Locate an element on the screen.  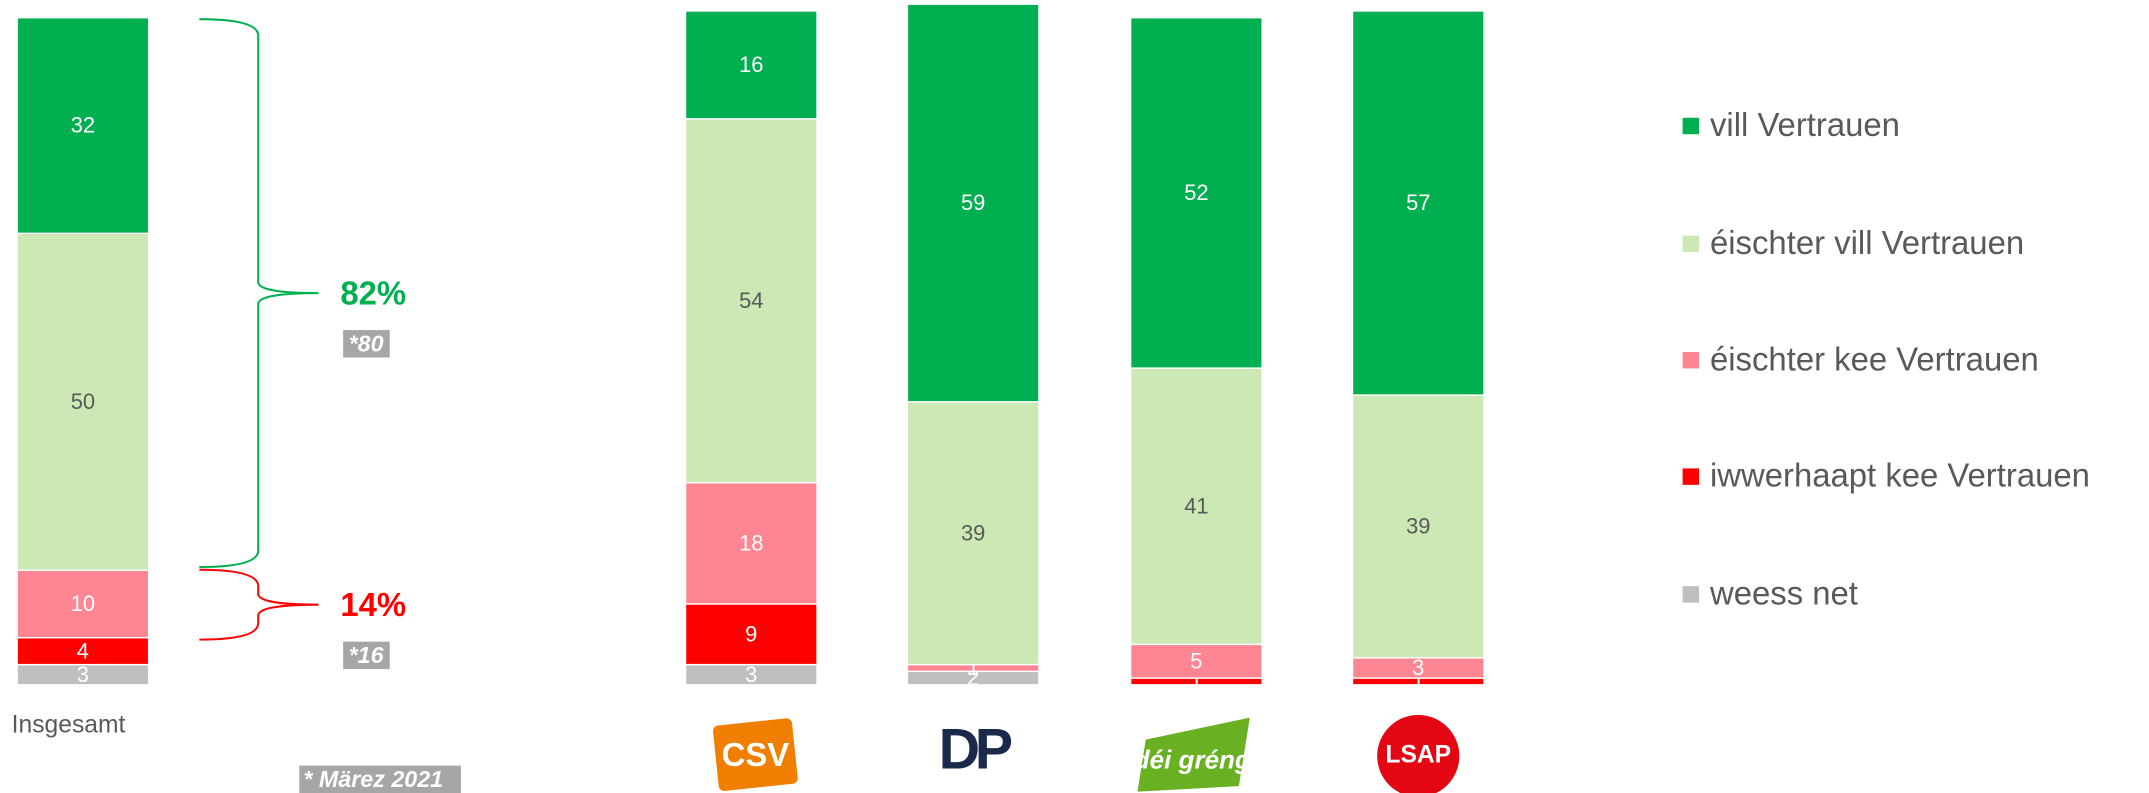
data-label: 18 is located at coordinates (751, 542).